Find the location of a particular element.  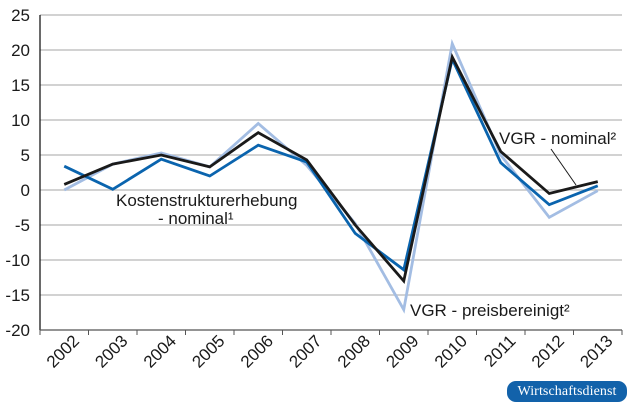

x-tick-label: 2011 is located at coordinates (499, 350).